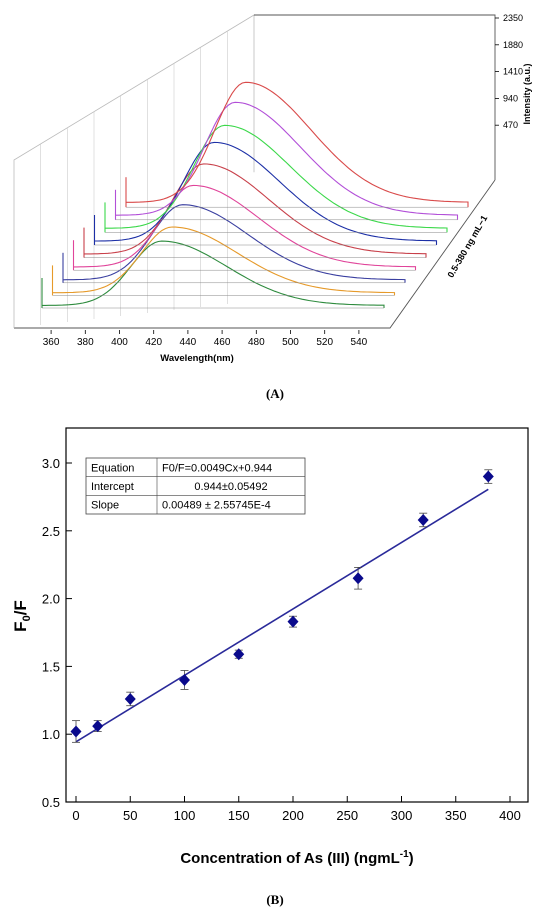  What do you see at coordinates (119, 342) in the screenshot?
I see `wavelength-tick-label: 400` at bounding box center [119, 342].